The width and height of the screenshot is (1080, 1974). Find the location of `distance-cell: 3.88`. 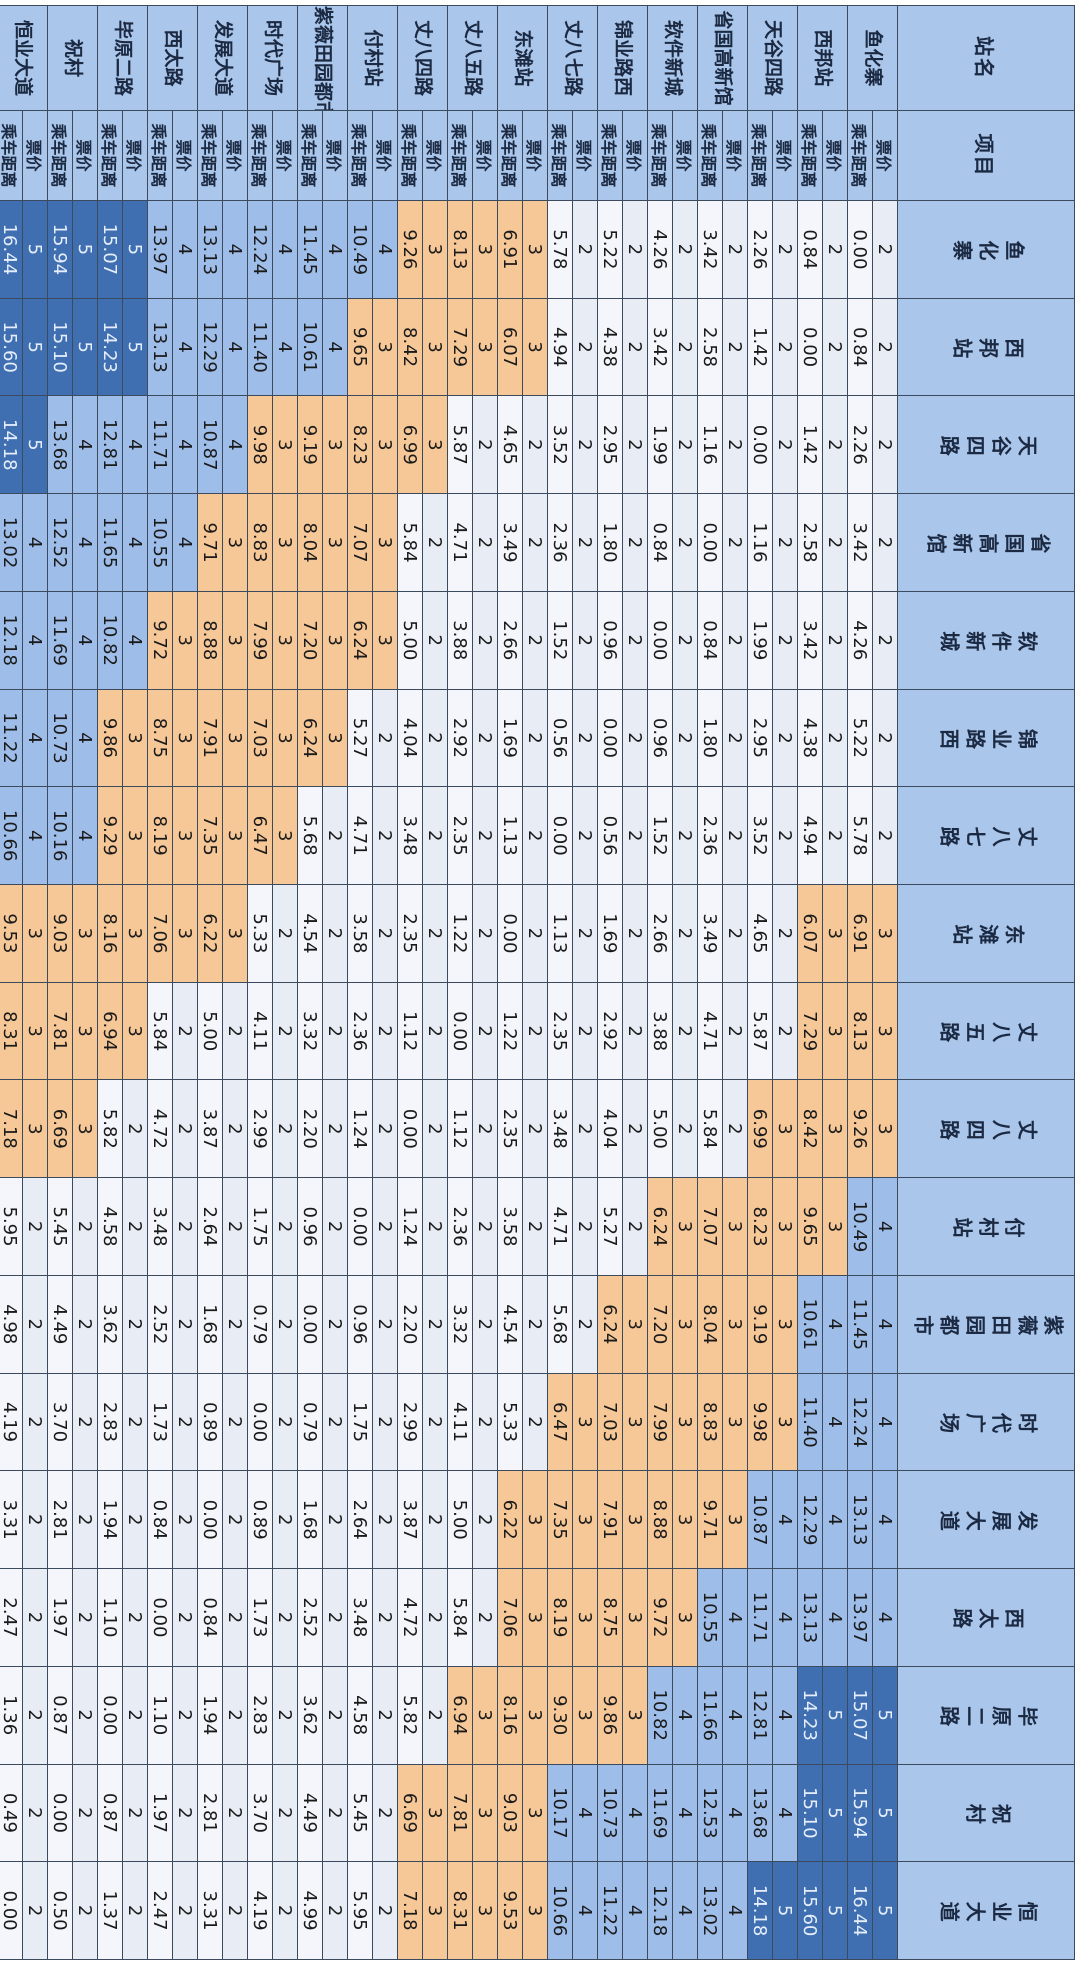

distance-cell: 3.88 is located at coordinates (460, 640).